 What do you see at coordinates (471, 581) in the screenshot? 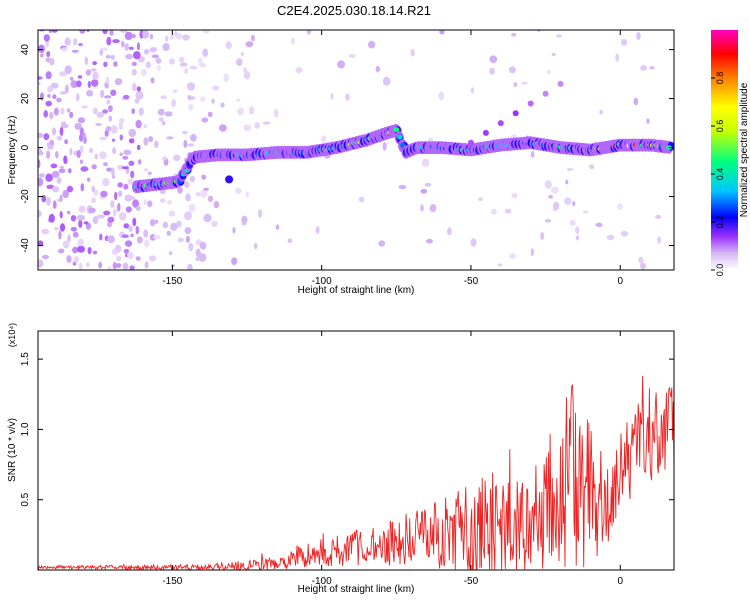
I see `snr-x-tick-label: -50` at bounding box center [471, 581].